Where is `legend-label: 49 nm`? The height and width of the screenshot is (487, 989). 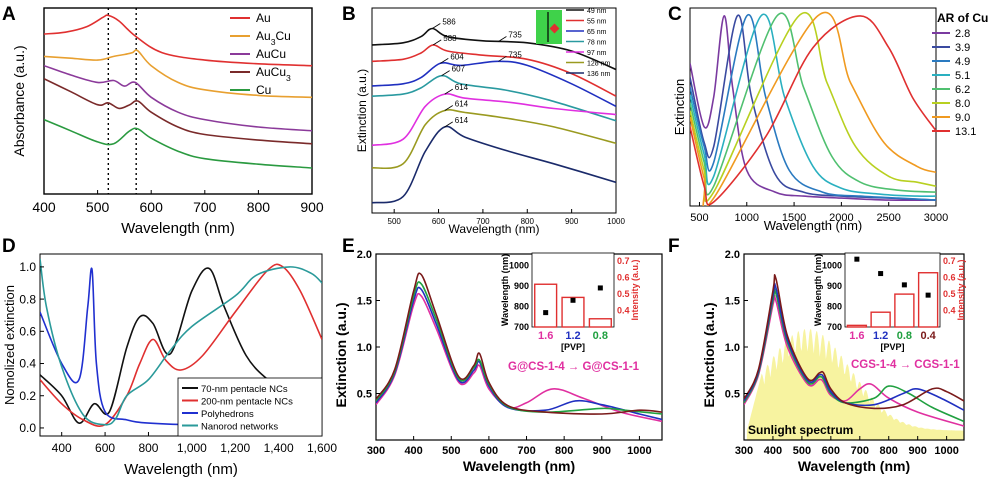
legend-label: 49 nm is located at coordinates (597, 11).